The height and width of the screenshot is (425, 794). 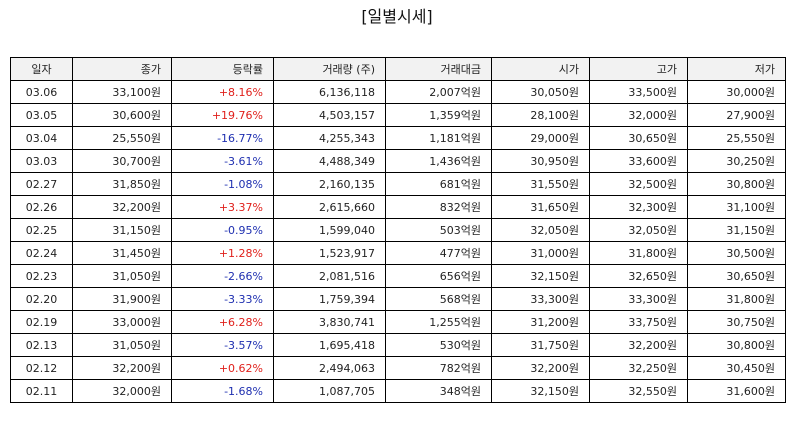 I want to click on cell-low: 25,550원, so click(x=736, y=138).